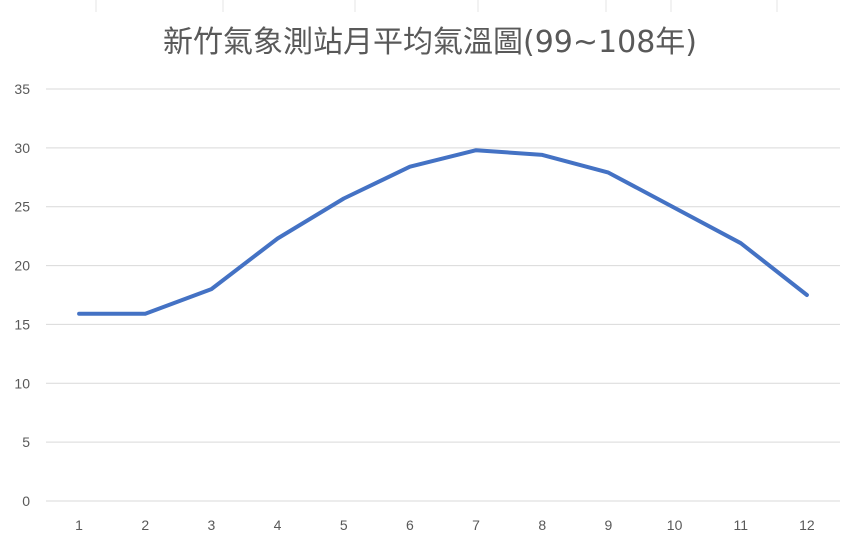 The width and height of the screenshot is (861, 547). I want to click on x-tick-label: 7, so click(476, 525).